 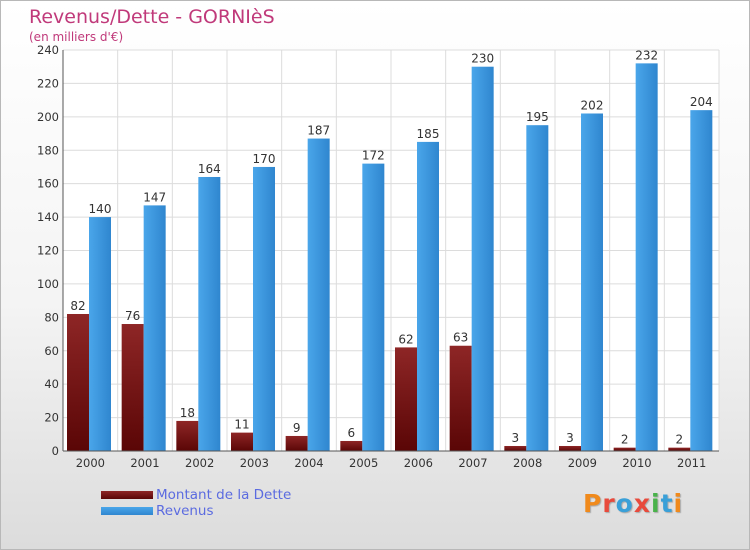 What do you see at coordinates (527, 463) in the screenshot?
I see `x-tick-label: 2008` at bounding box center [527, 463].